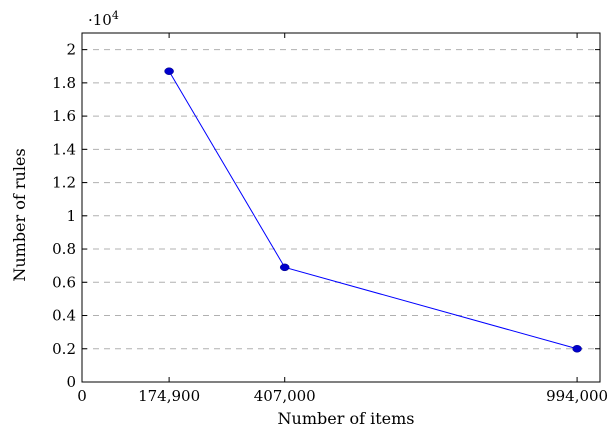  What do you see at coordinates (64, 83) in the screenshot?
I see `y-tick-label-9: 1.8` at bounding box center [64, 83].